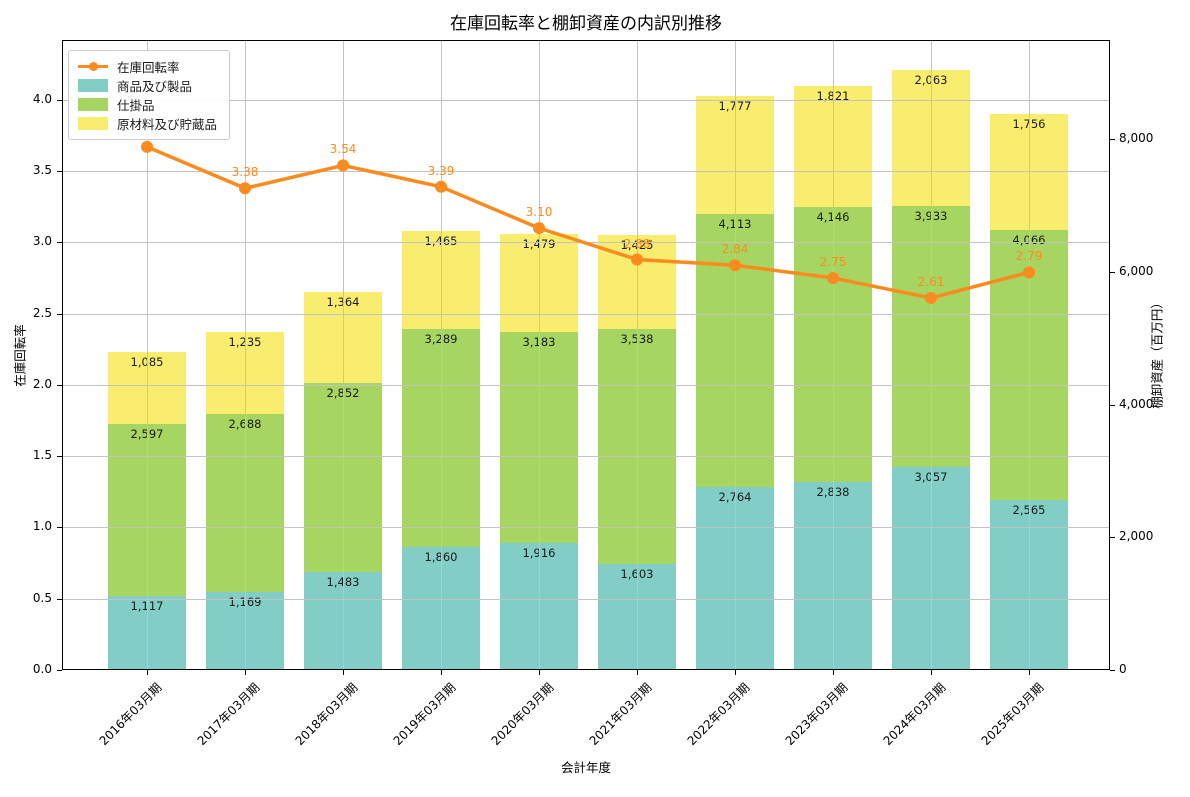  Describe the element at coordinates (1136, 271) in the screenshot. I see `right-tick-label: 6,000` at that location.